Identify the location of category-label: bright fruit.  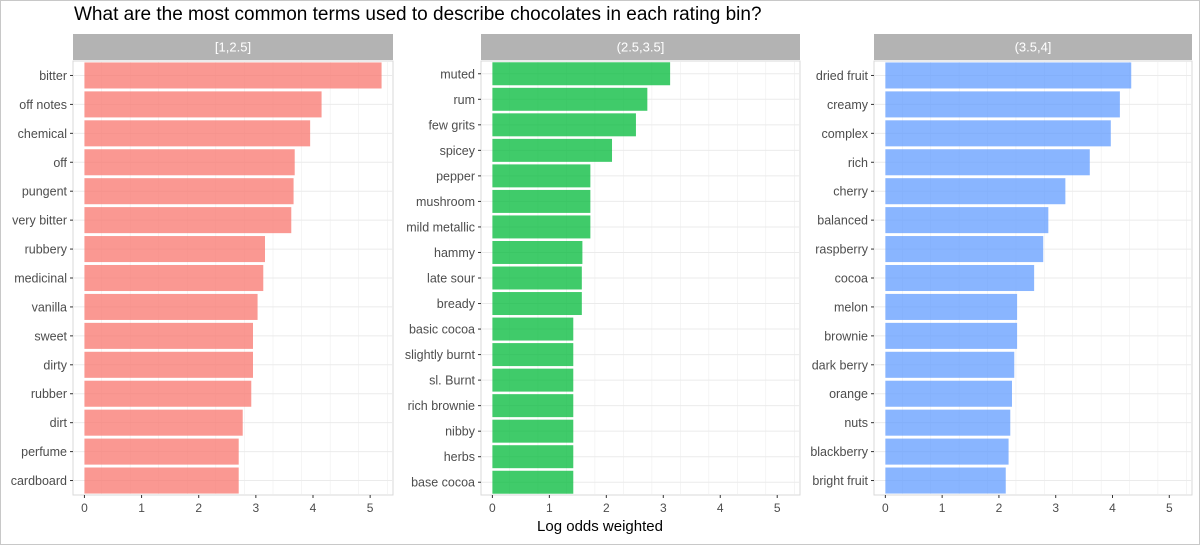
(840, 481).